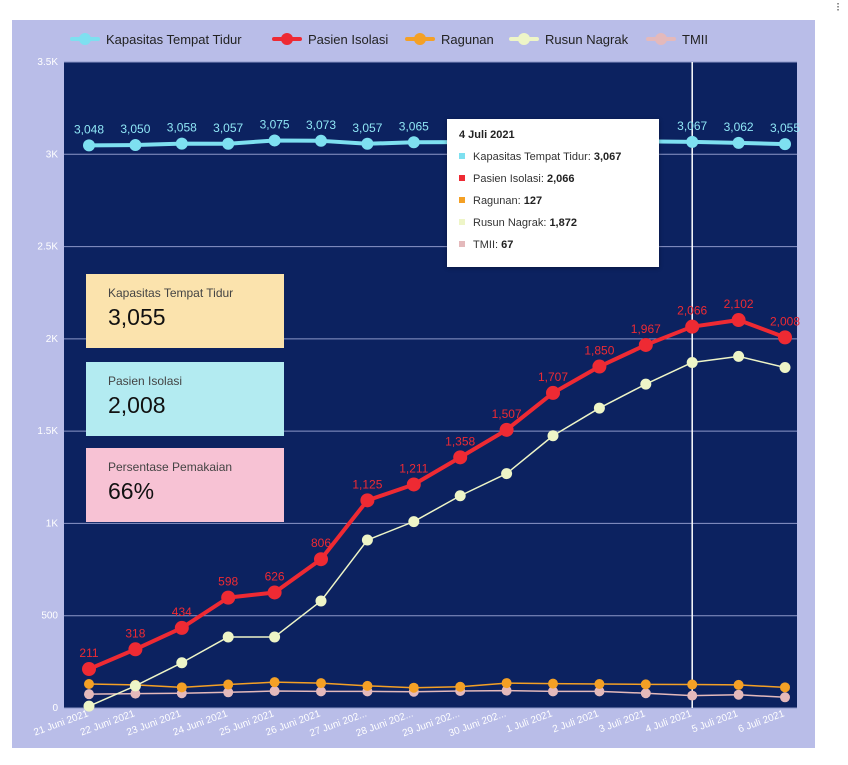 Image resolution: width=848 pixels, height=765 pixels. I want to click on scorecard-value: 3,055, so click(137, 317).